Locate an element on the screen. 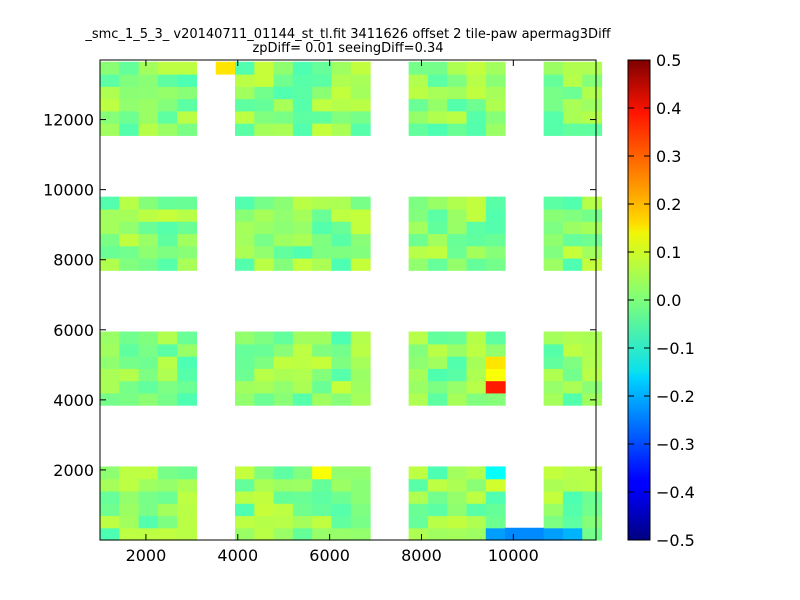 Image resolution: width=800 pixels, height=600 pixels. colorbar-tick-label: 0.3 is located at coordinates (668, 156).